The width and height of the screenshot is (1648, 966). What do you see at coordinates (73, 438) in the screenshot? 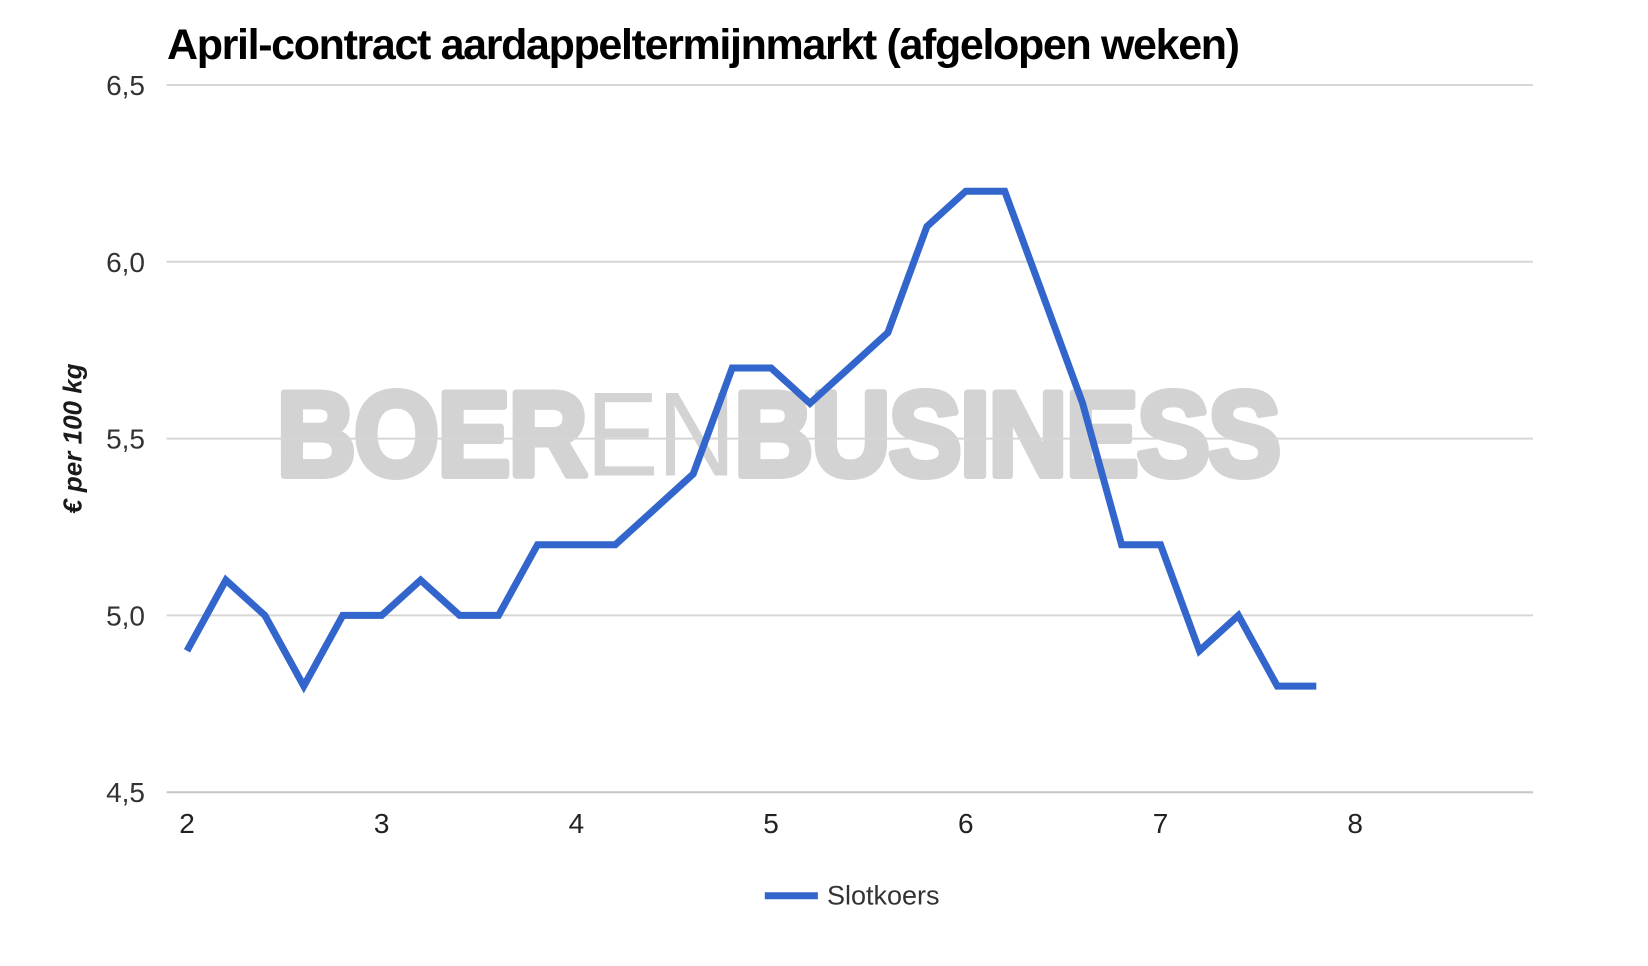
I see `svg-text: € per 100 kg` at bounding box center [73, 438].